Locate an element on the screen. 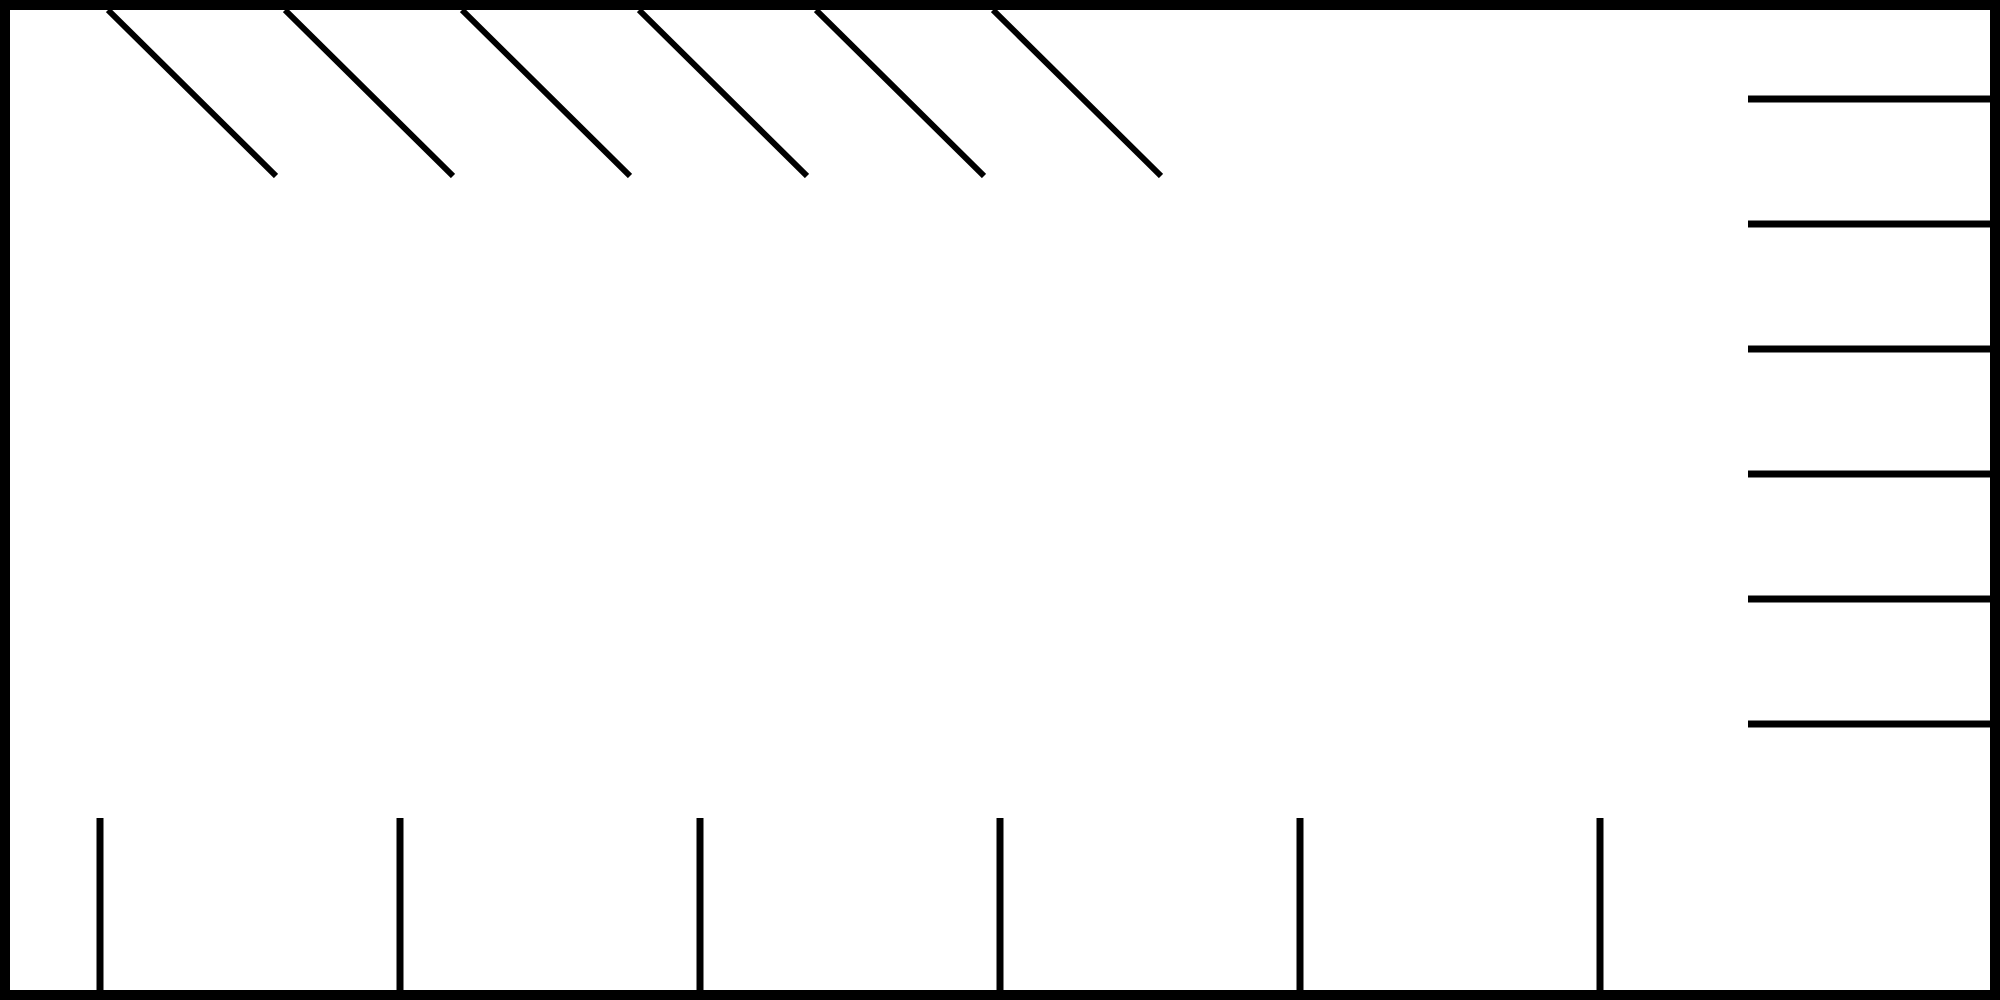  top-diagonal-strokes is located at coordinates (634, 93).